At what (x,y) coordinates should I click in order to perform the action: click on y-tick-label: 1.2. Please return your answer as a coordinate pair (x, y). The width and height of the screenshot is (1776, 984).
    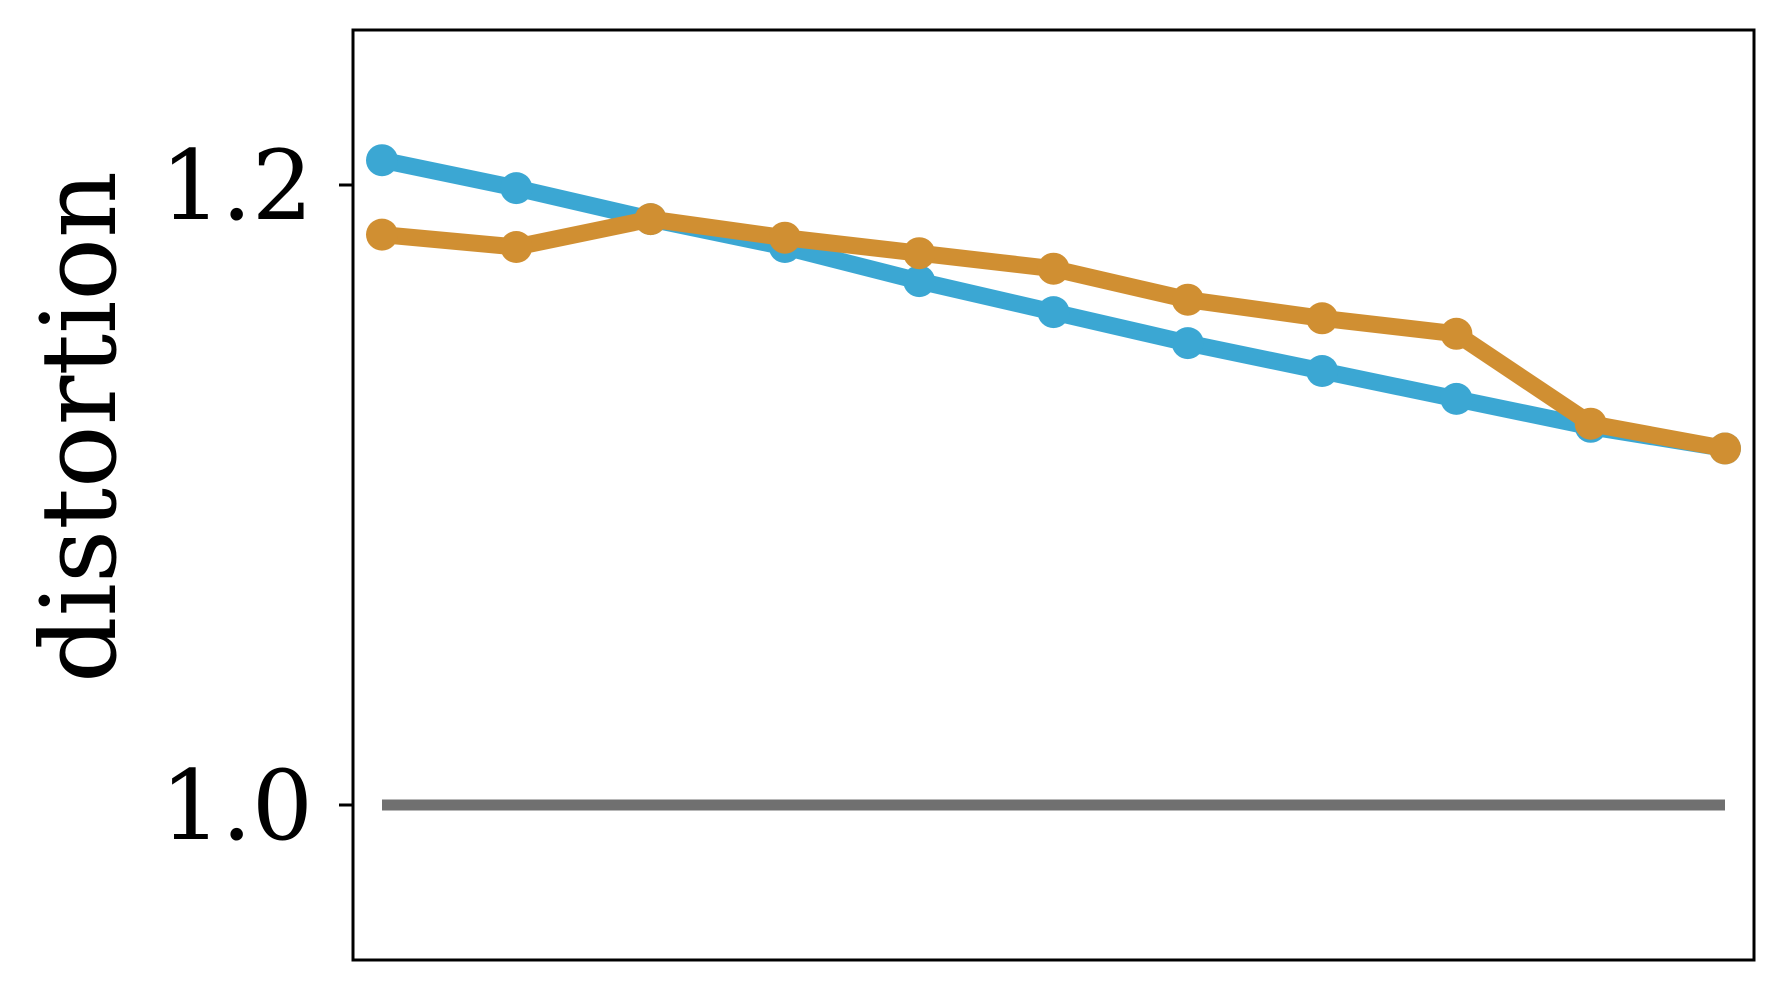
    Looking at the image, I should click on (236, 186).